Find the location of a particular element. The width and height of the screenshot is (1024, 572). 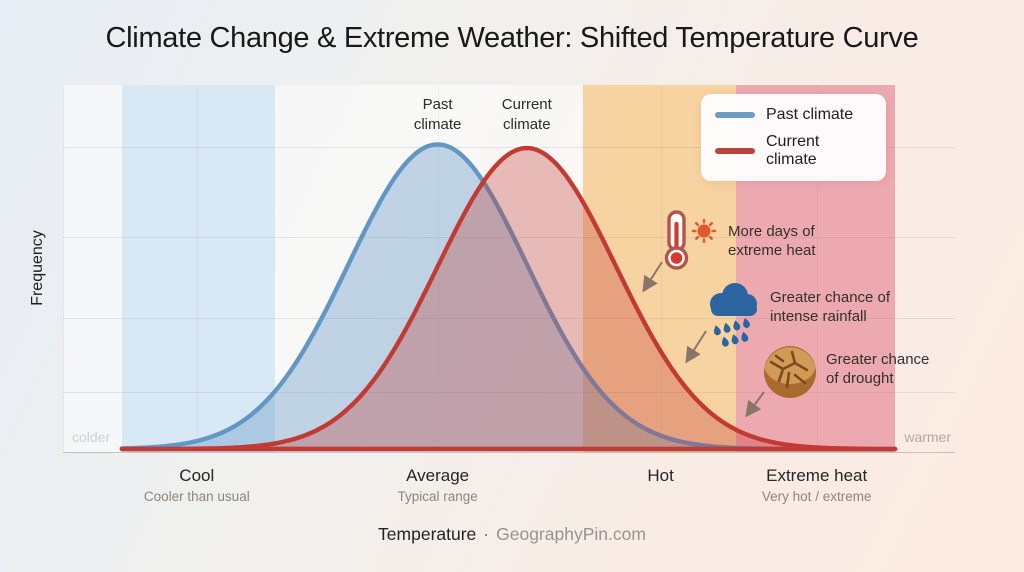

x-axis-title-and-source: Temperature · GeographyPin.com is located at coordinates (512, 534).